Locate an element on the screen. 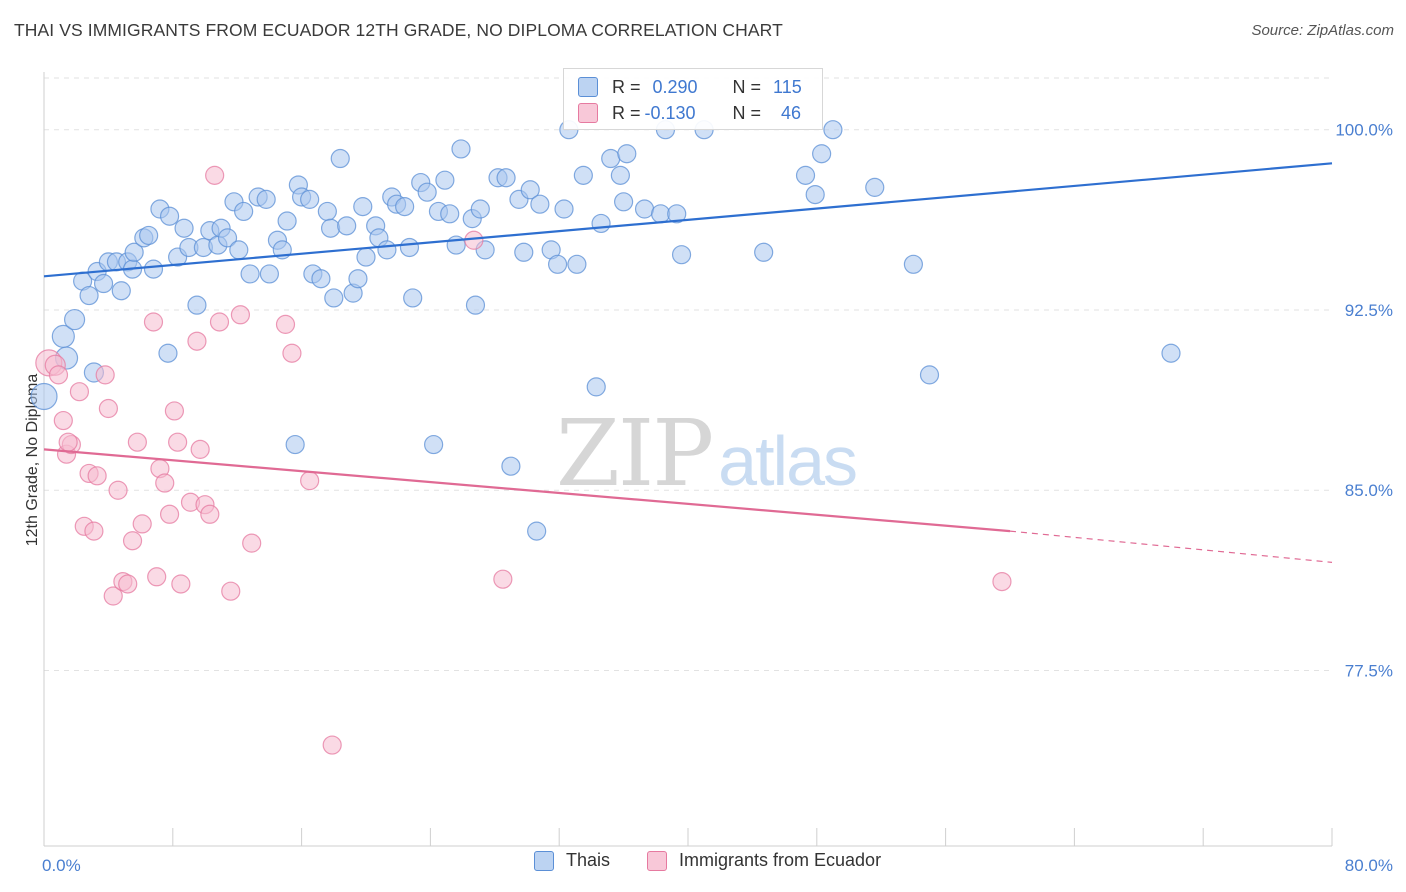 The image size is (1406, 892). ecuador-swatch is located at coordinates (588, 113).